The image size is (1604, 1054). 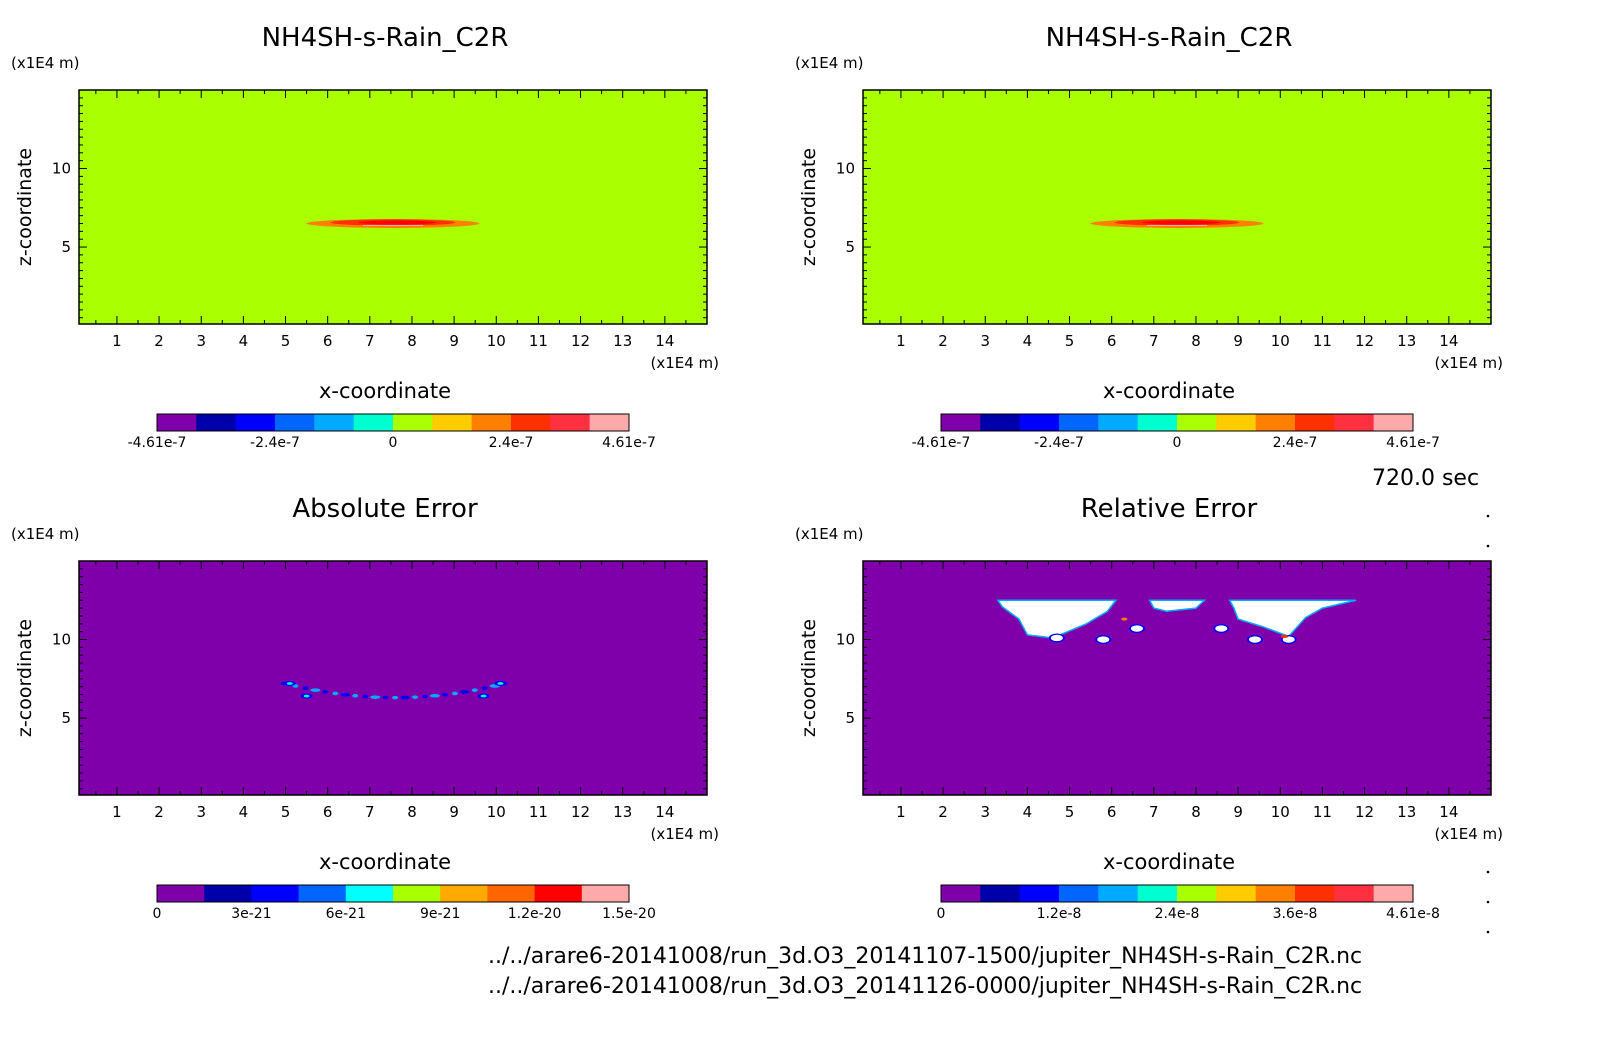 What do you see at coordinates (1177, 914) in the screenshot?
I see `colorbar-label: 2.4e-8` at bounding box center [1177, 914].